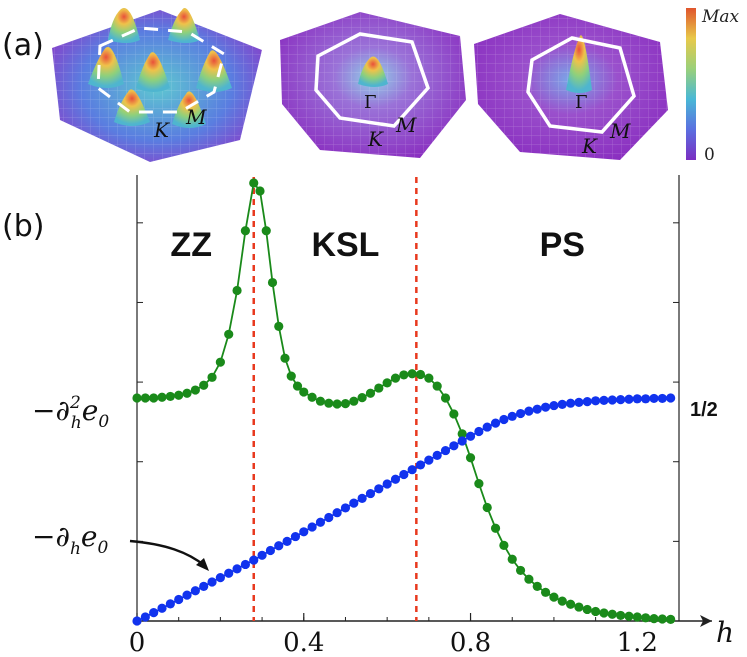 This screenshot has height=657, width=747. Describe the element at coordinates (161, 130) in the screenshot. I see `surface-1-k-label: K` at that location.